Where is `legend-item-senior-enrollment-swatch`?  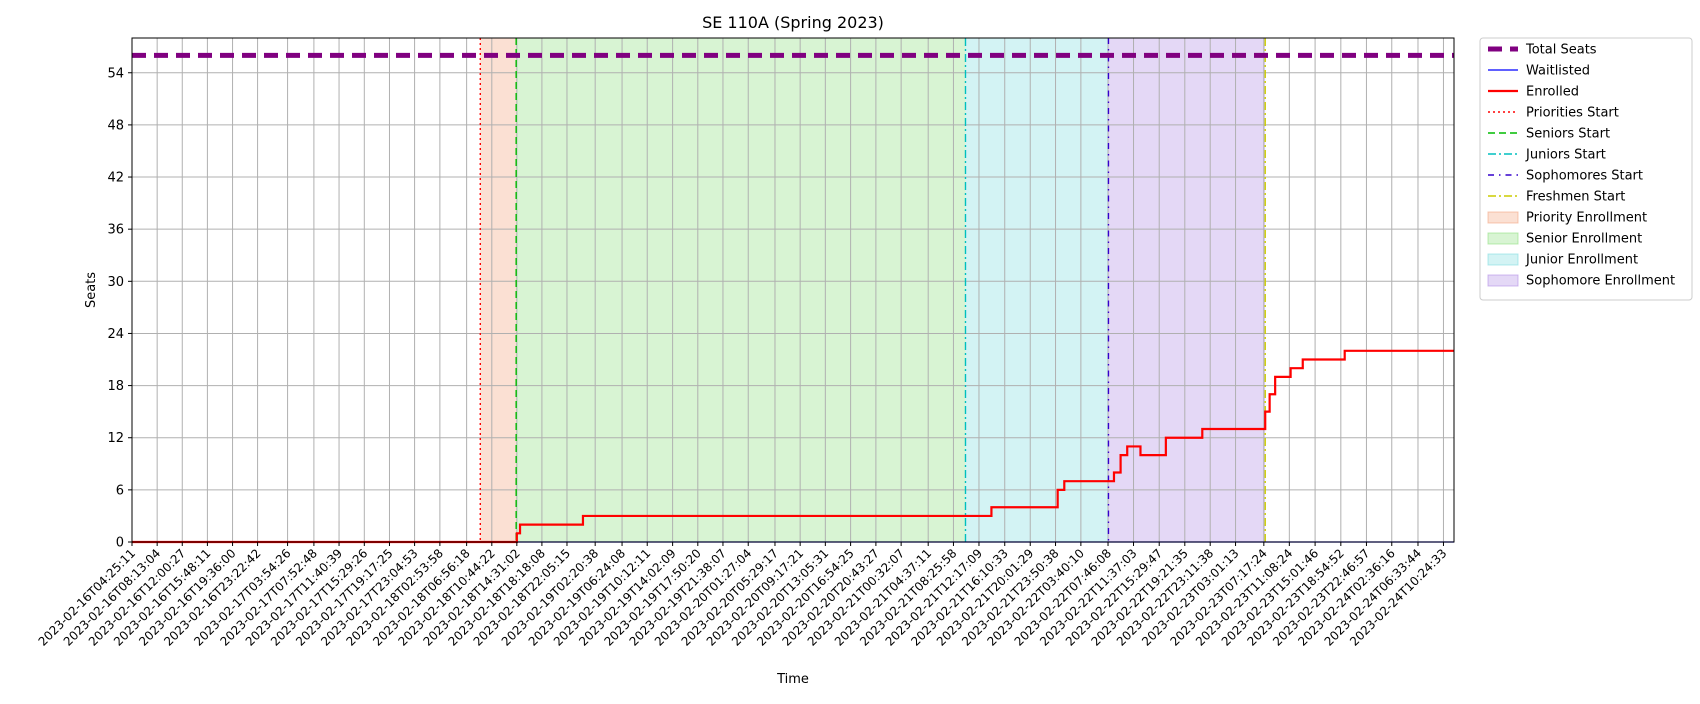
legend-item-senior-enrollment-swatch is located at coordinates (1503, 238).